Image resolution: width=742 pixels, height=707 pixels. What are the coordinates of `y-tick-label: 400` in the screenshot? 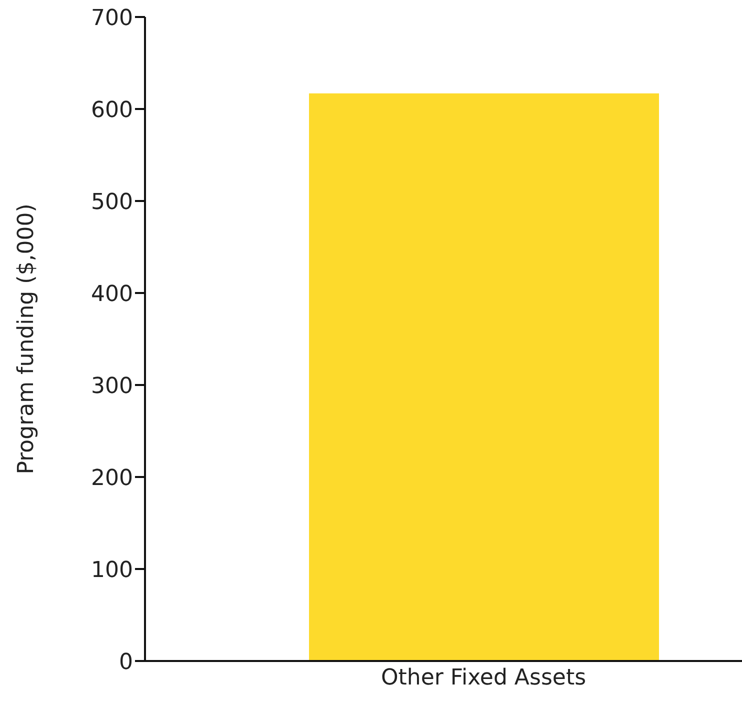 It's located at (112, 294).